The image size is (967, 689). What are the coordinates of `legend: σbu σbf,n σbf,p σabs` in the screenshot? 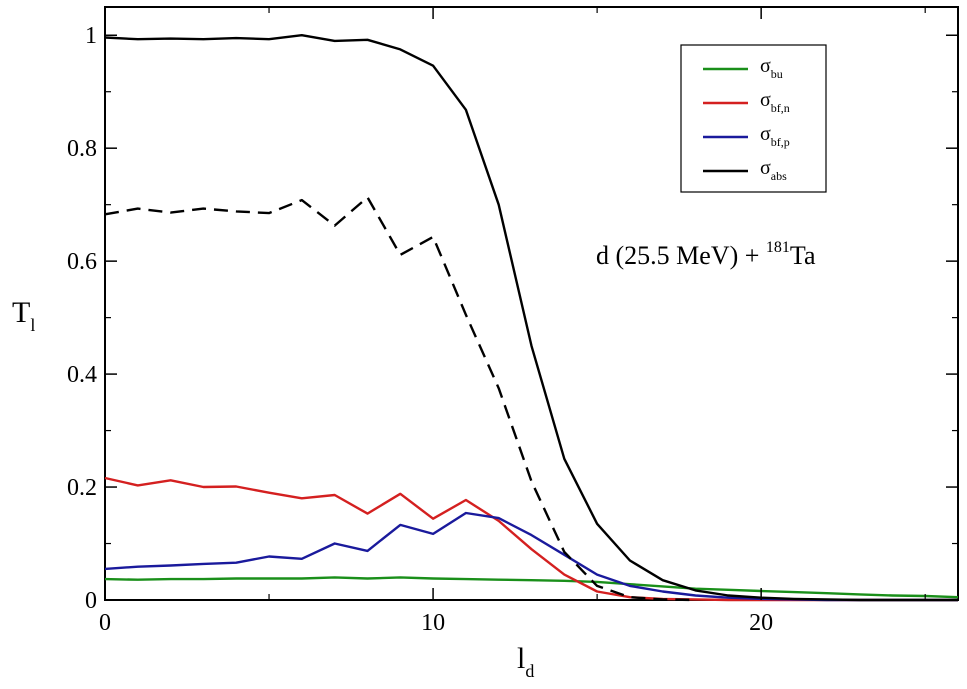 It's located at (753, 118).